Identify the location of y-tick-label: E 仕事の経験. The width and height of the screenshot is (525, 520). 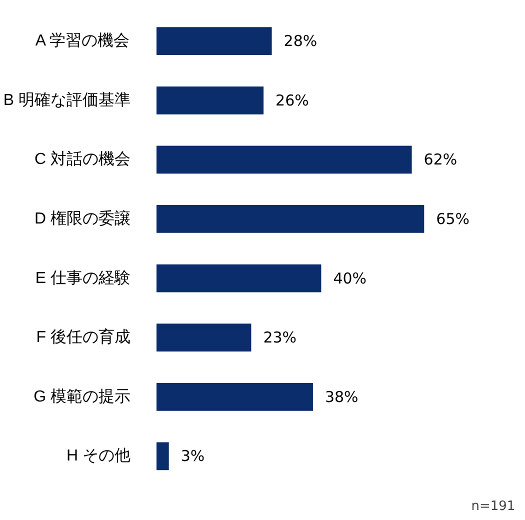
(83, 277).